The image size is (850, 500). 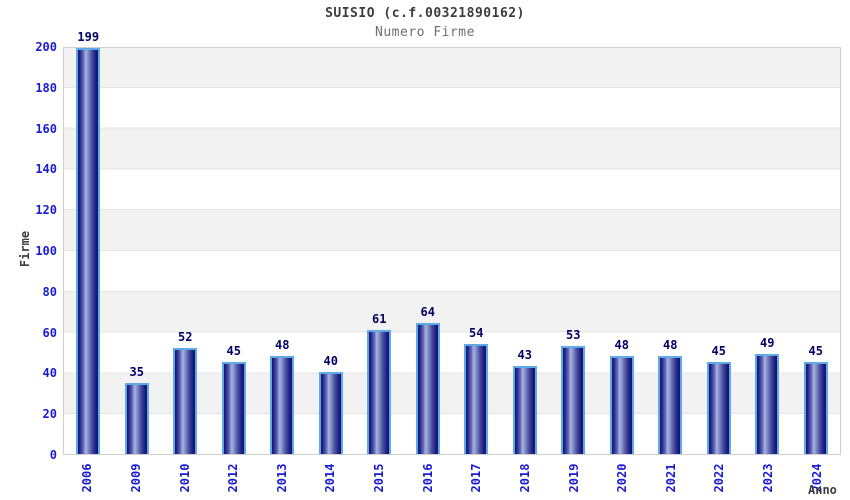 I want to click on y-tick-label: 120, so click(x=46, y=210).